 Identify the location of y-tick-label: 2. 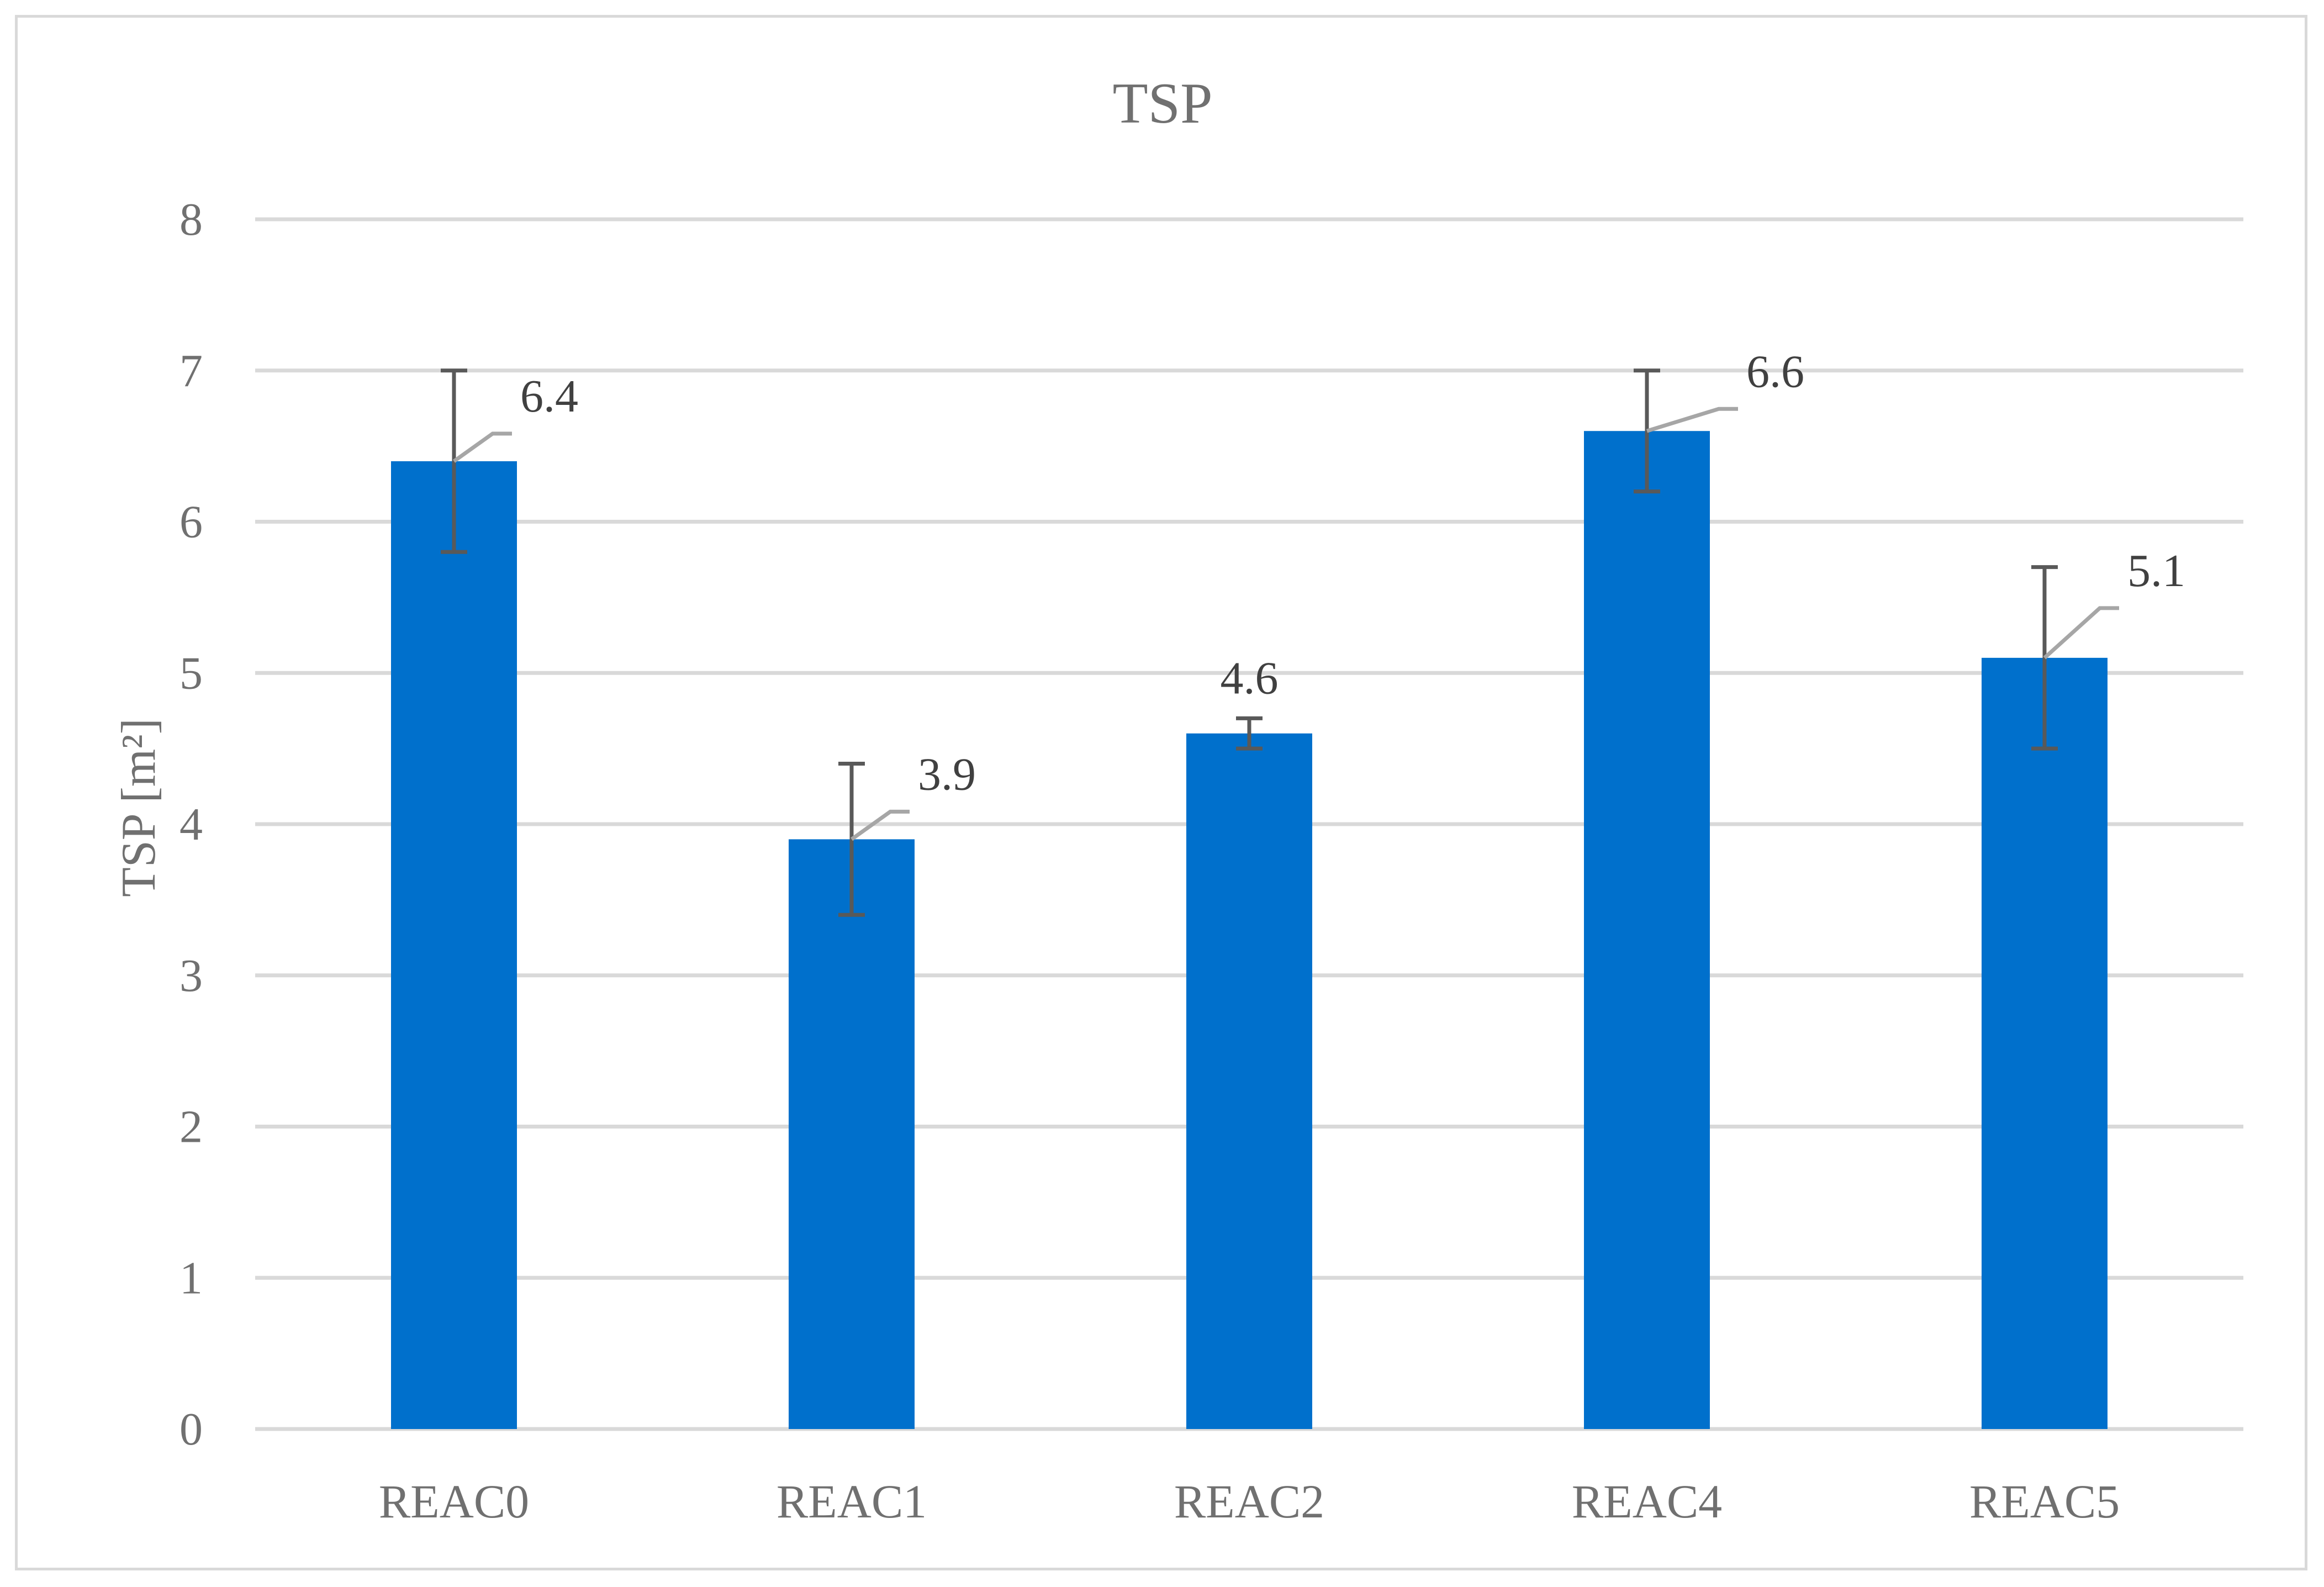
(191, 1127).